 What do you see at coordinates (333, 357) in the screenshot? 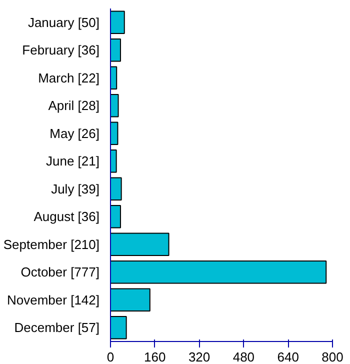
I see `x-tick-label: 800` at bounding box center [333, 357].